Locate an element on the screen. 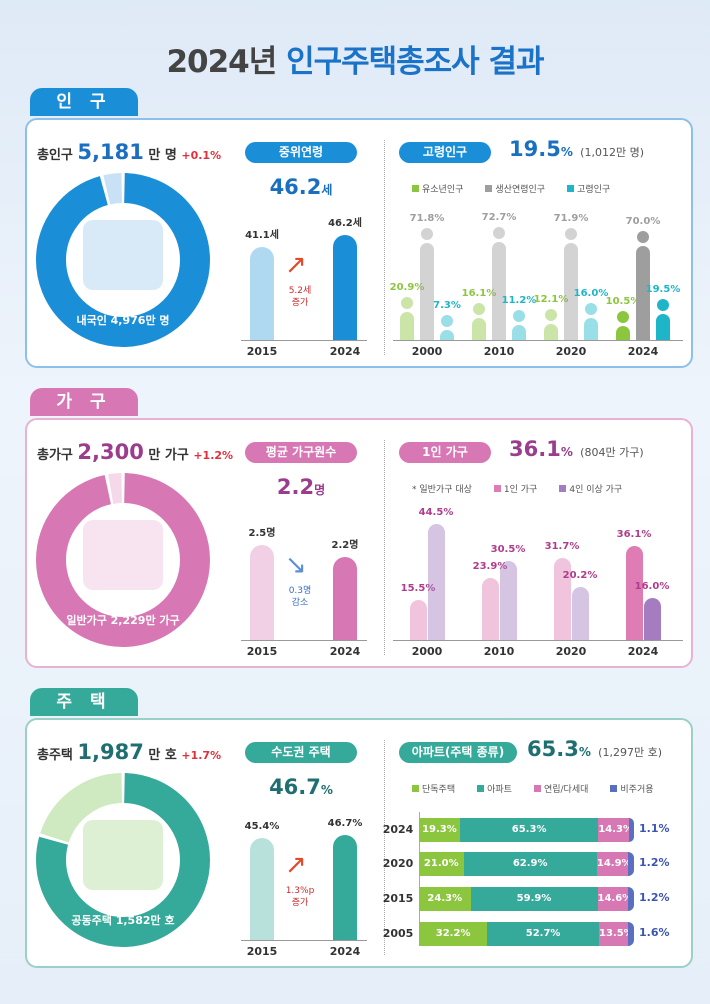 The width and height of the screenshot is (710, 1004). summary-unit: 만 명 is located at coordinates (162, 155).